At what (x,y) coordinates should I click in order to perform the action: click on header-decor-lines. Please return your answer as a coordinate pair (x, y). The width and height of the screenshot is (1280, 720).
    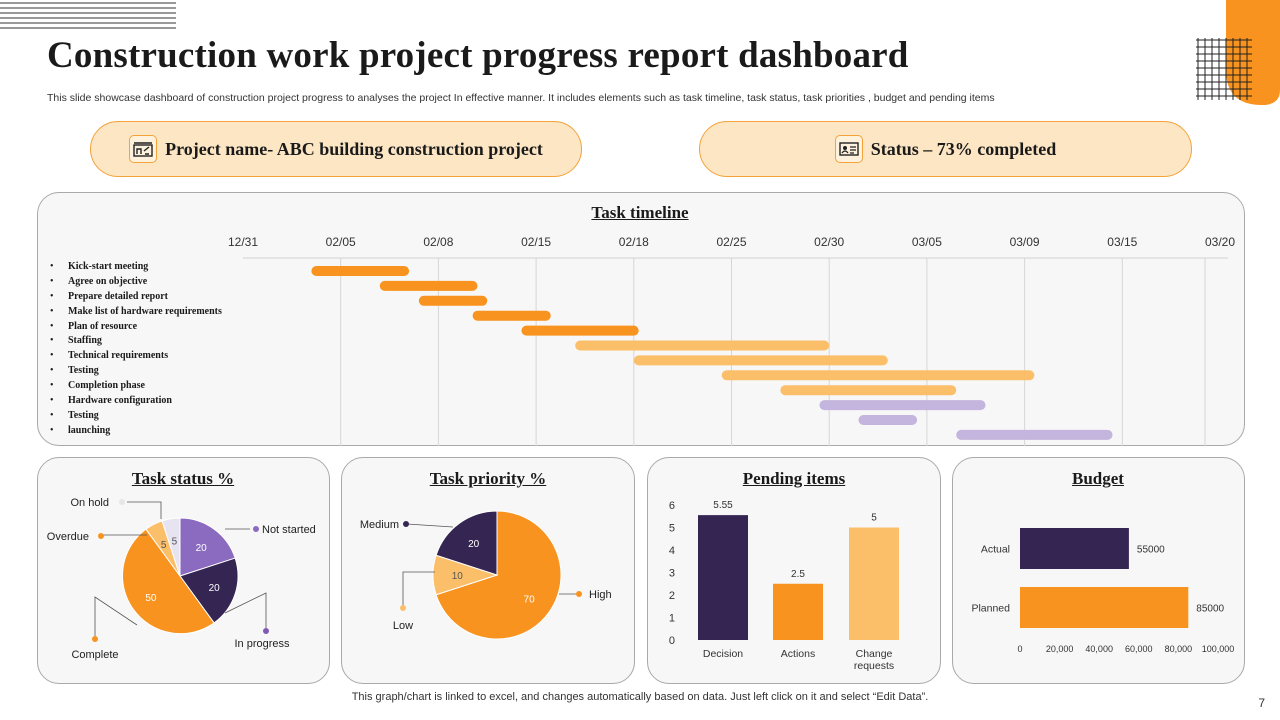
    Looking at the image, I should click on (88, 15).